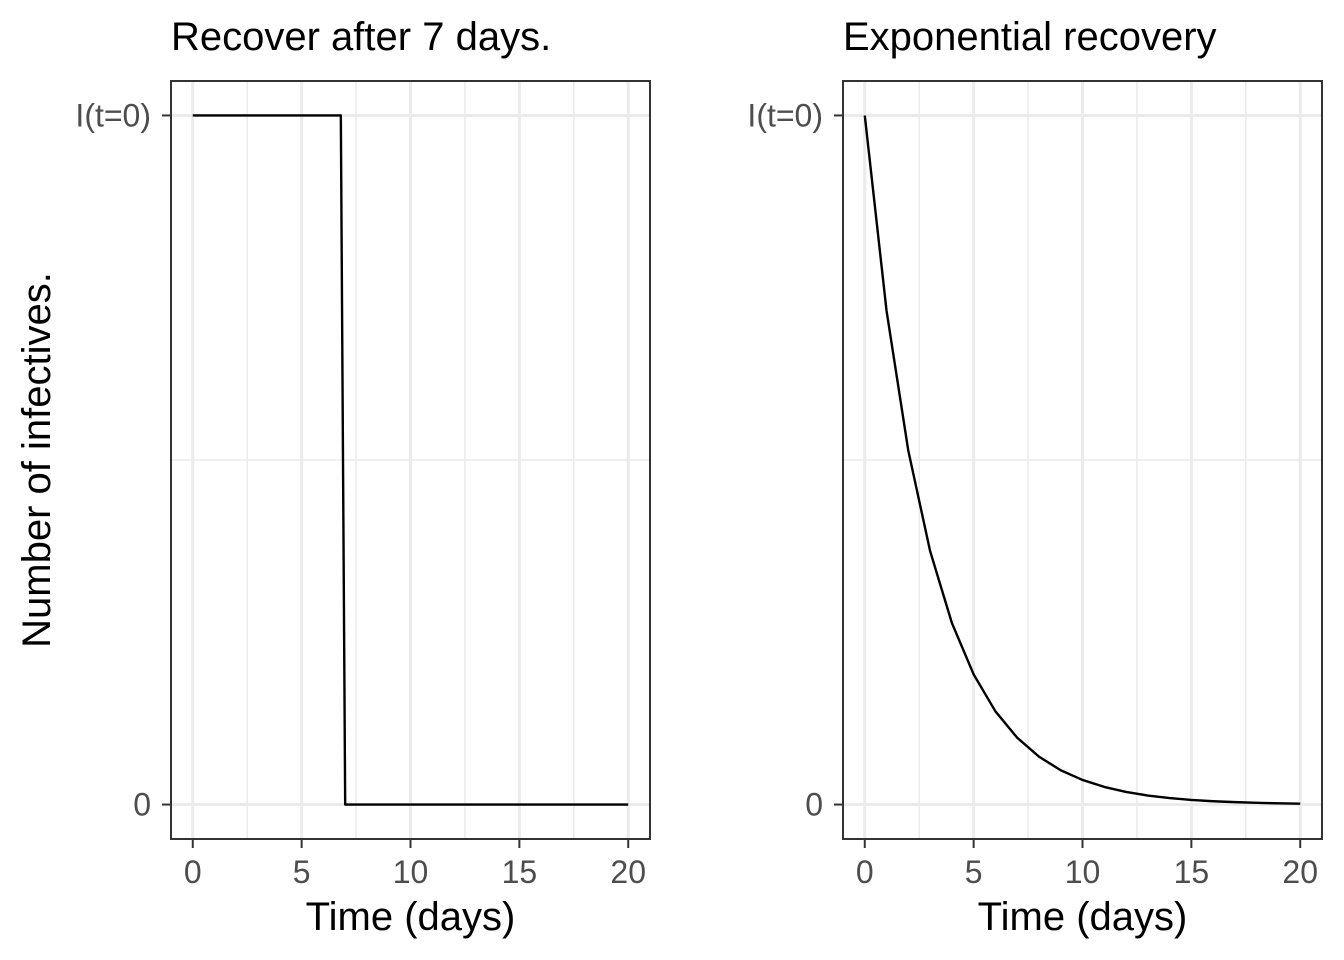  Describe the element at coordinates (37, 460) in the screenshot. I see `y-axis-title: Number of infectives.` at that location.